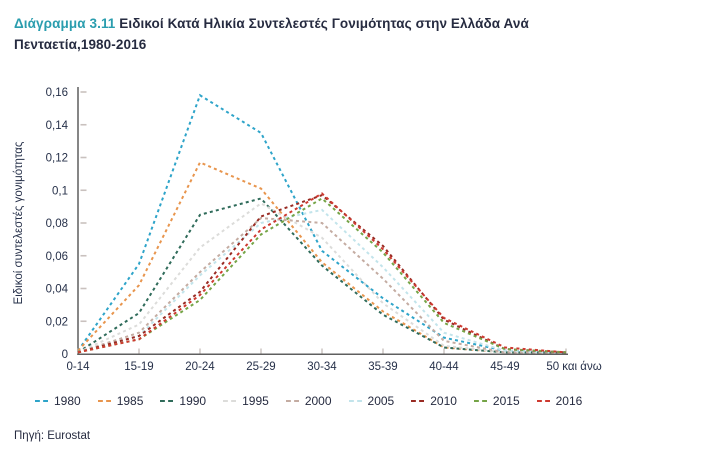 The width and height of the screenshot is (727, 460). I want to click on legend-label-1995: 1995, so click(255, 401).